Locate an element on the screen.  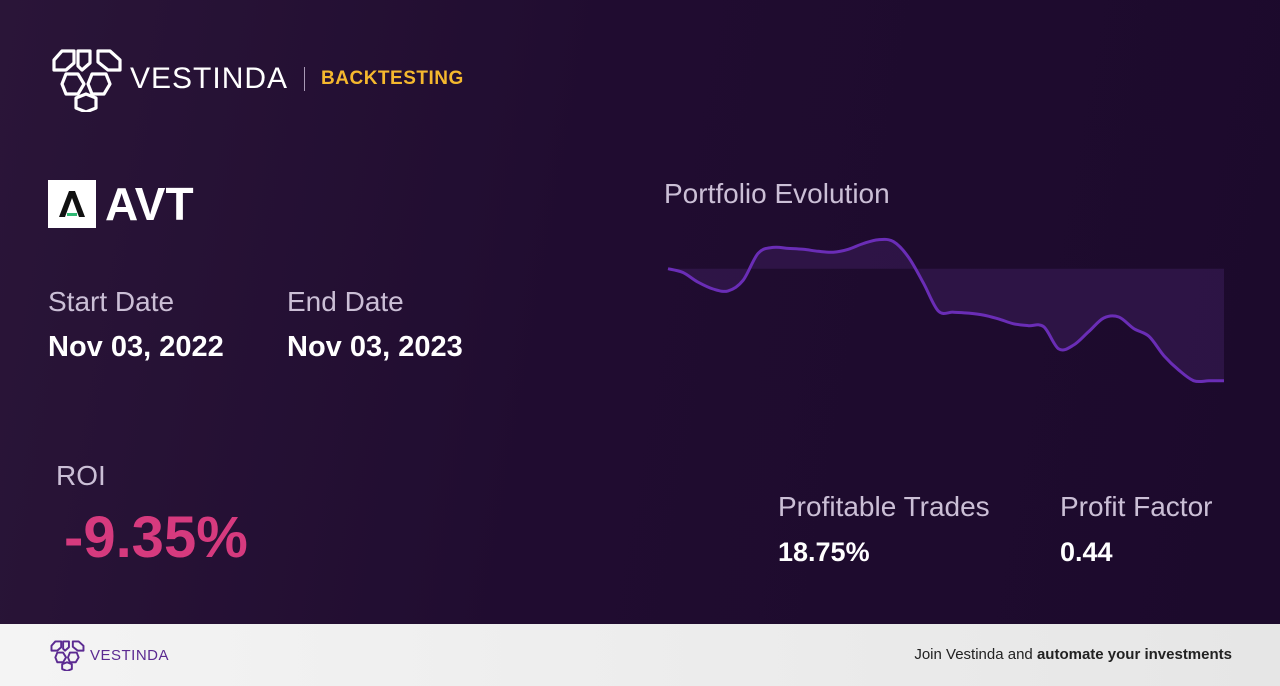
brand-tag: BACKTESTING is located at coordinates (392, 78).